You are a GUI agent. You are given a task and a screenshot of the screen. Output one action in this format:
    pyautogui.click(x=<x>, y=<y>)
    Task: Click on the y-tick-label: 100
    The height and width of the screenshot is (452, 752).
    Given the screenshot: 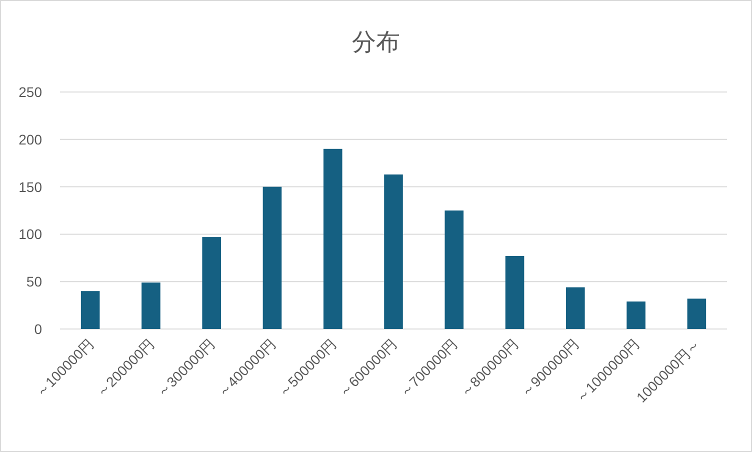 What is the action you would take?
    pyautogui.click(x=30, y=234)
    